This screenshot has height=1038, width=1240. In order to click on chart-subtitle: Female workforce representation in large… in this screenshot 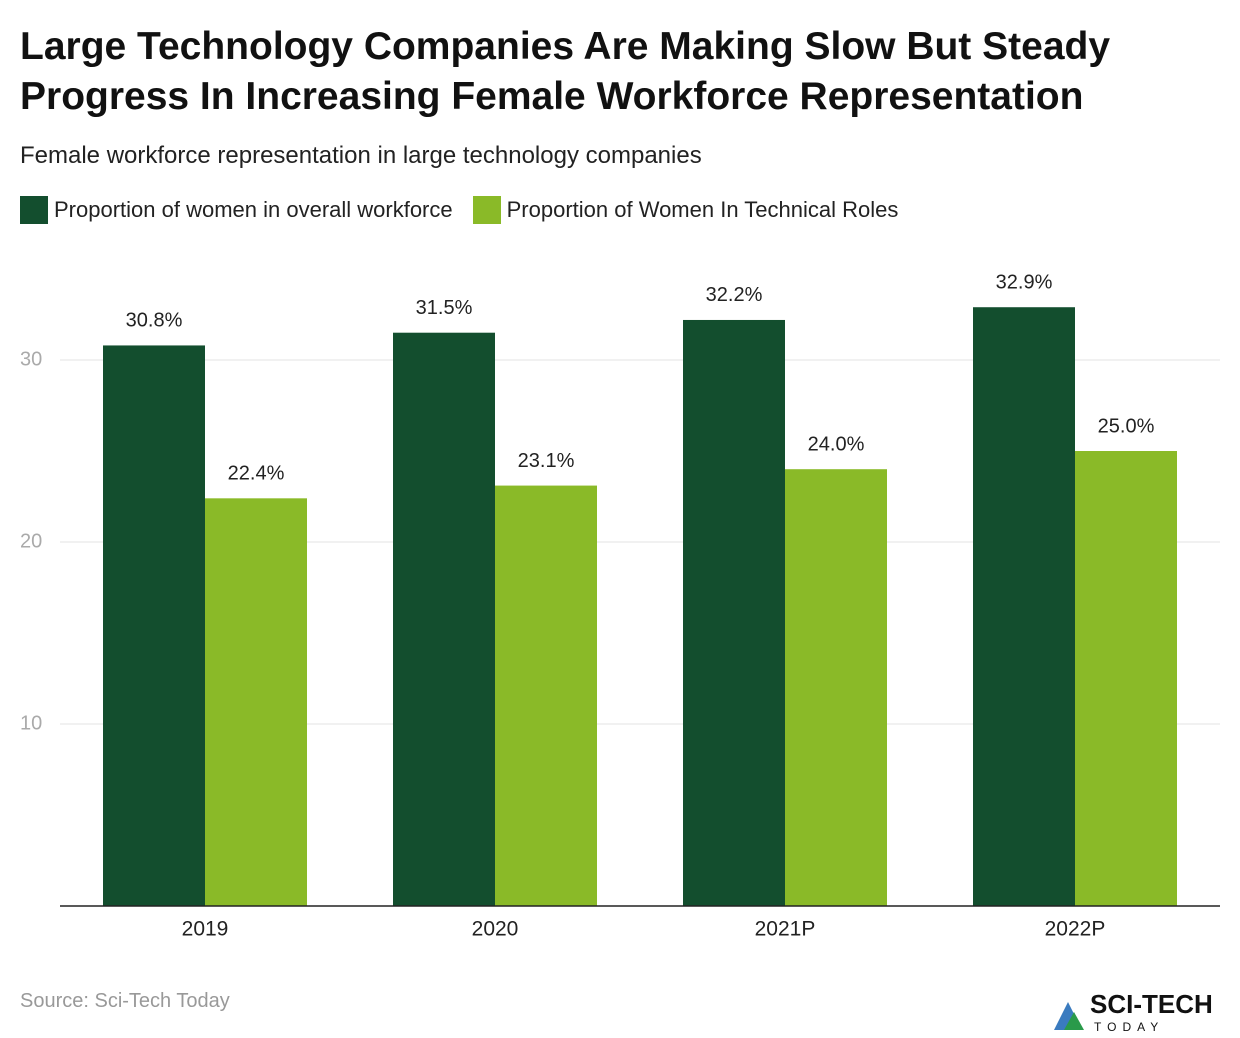, I will do `click(361, 155)`.